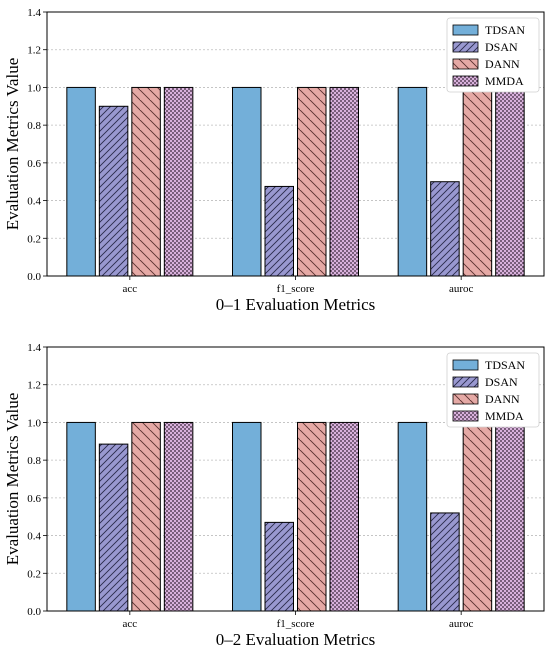 The height and width of the screenshot is (649, 550). Describe the element at coordinates (296, 639) in the screenshot. I see `x-axis-label: 0–2 Evaluation Metrics` at that location.